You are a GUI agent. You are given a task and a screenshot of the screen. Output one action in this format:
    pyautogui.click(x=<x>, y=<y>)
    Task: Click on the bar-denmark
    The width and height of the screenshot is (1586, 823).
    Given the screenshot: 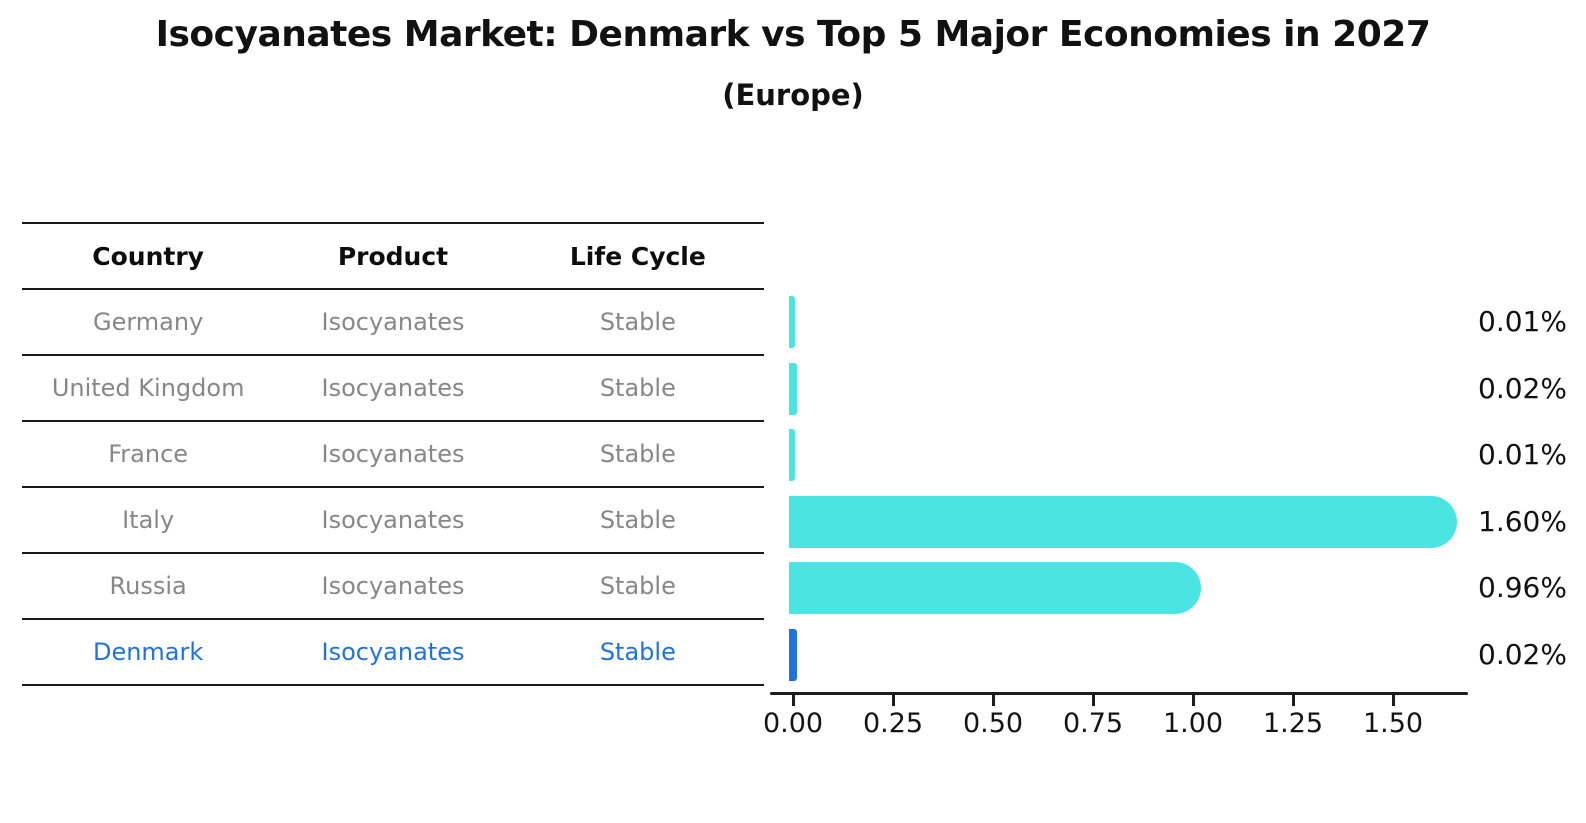 What is the action you would take?
    pyautogui.click(x=793, y=654)
    